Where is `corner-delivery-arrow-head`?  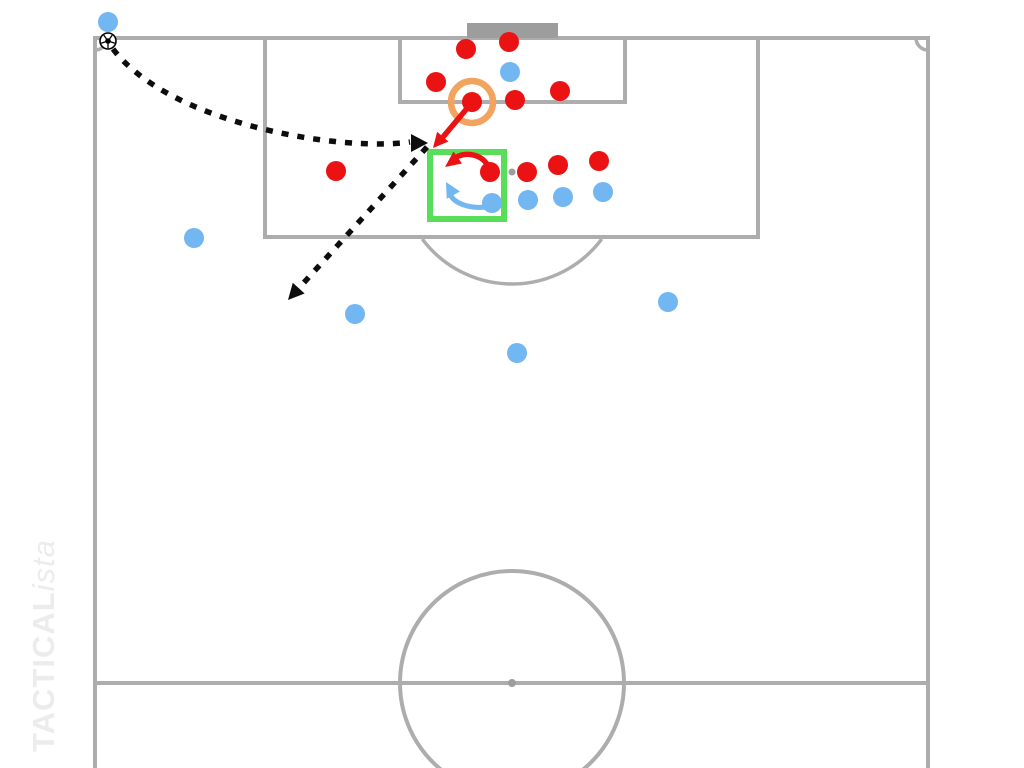 corner-delivery-arrow-head is located at coordinates (419, 143).